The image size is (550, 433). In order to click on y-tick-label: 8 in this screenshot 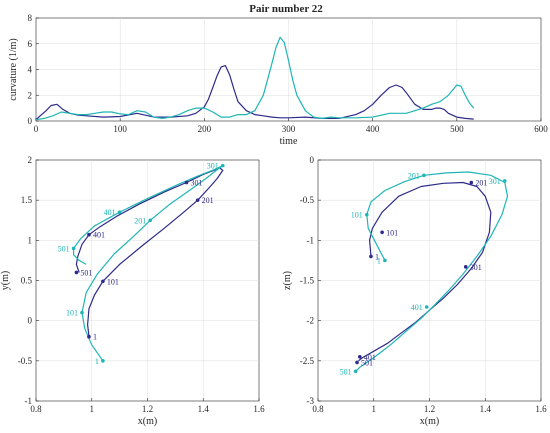, I will do `click(30, 18)`.